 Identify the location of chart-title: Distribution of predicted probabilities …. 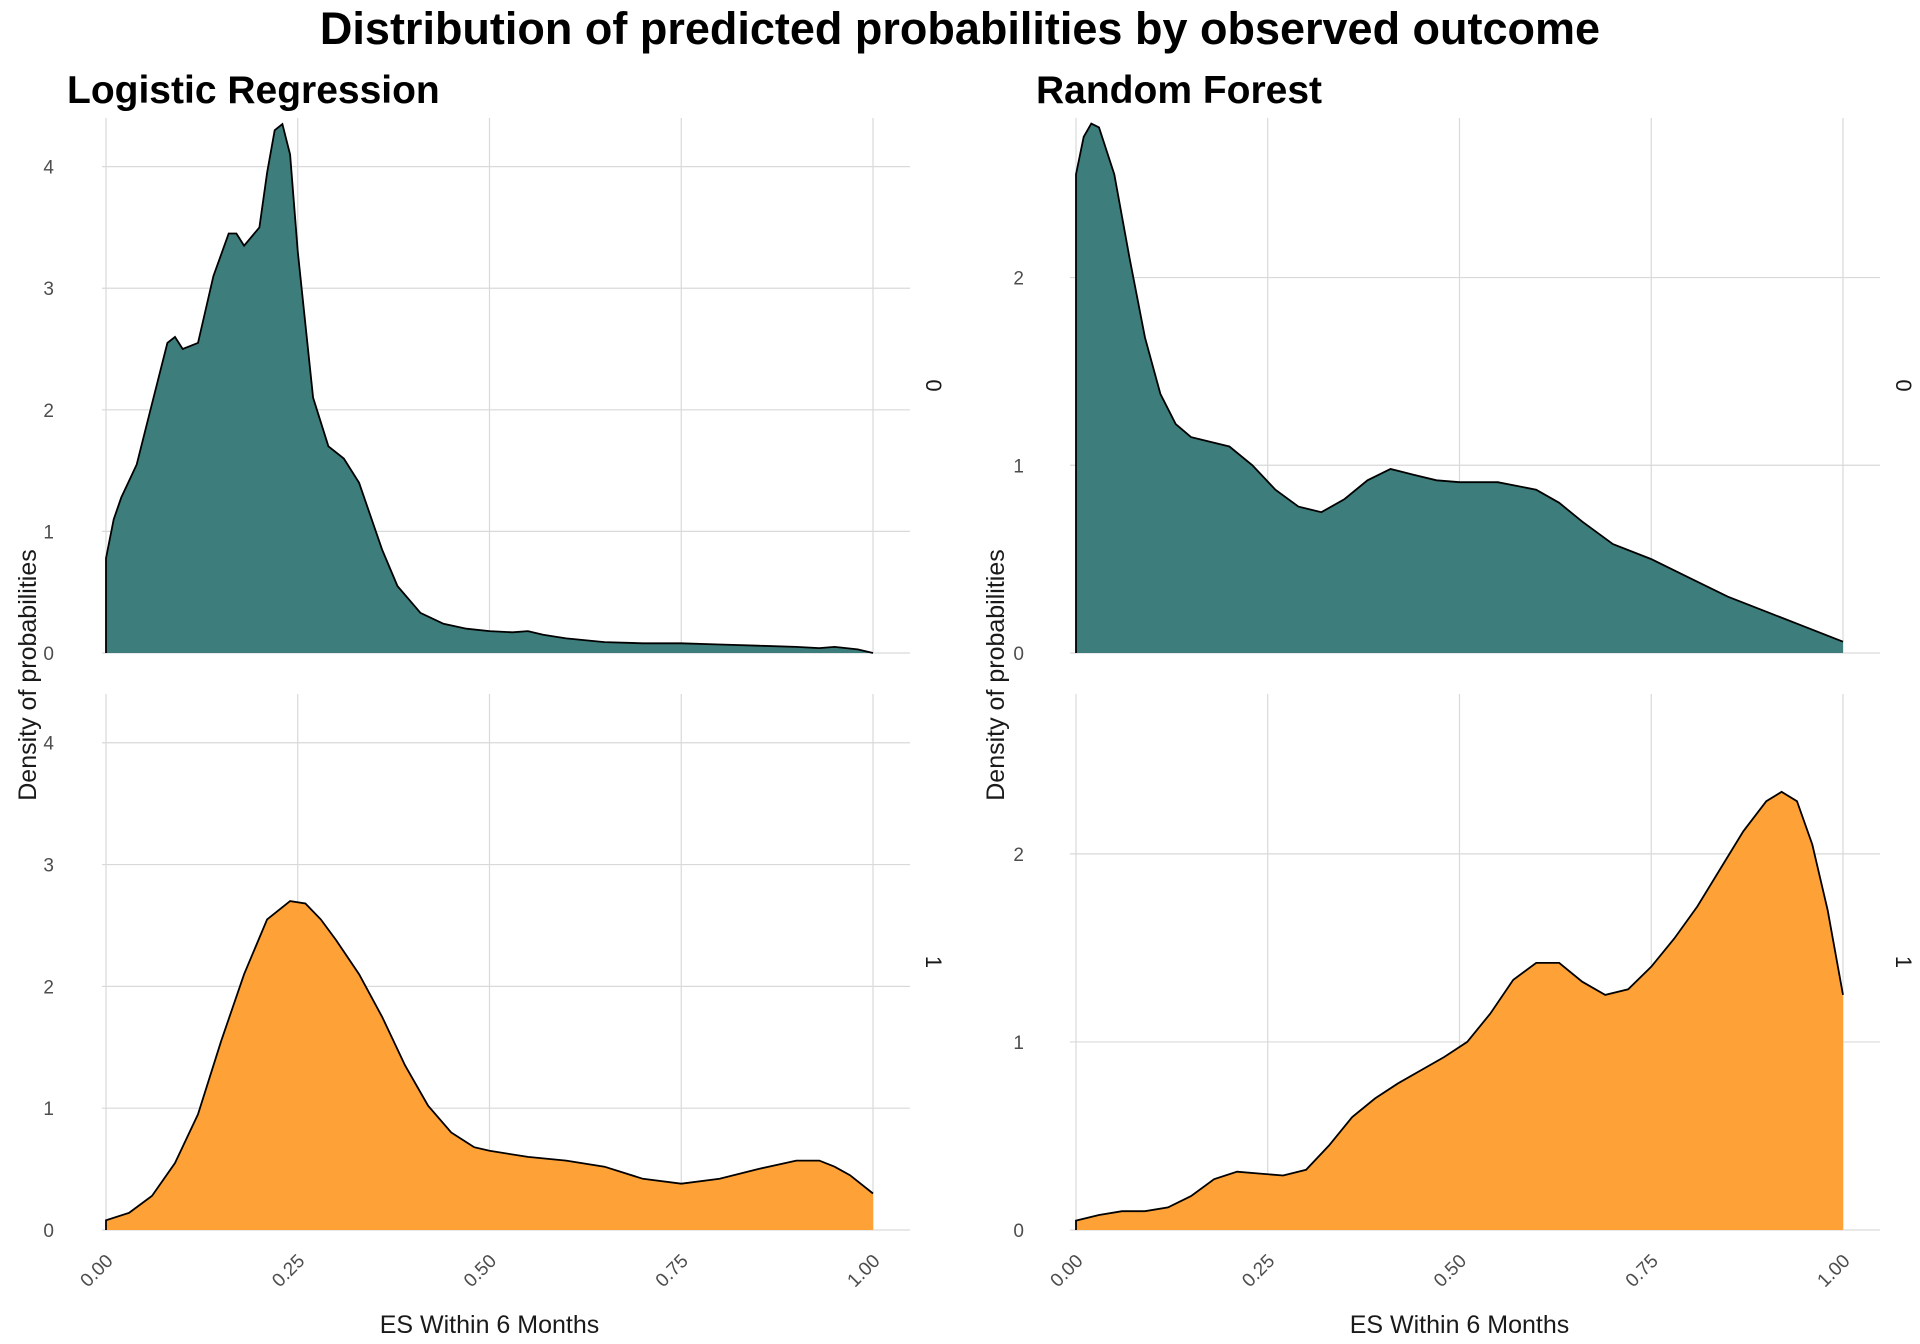
(960, 28).